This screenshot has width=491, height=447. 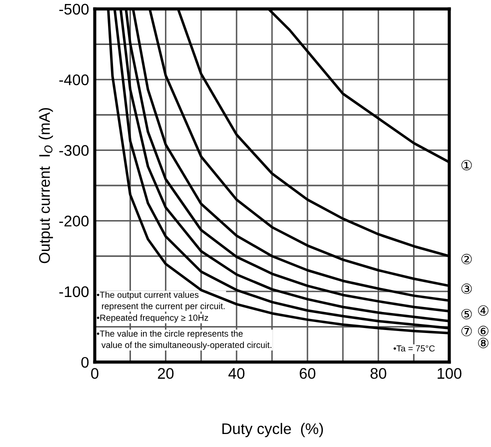 I want to click on y-tick-label: 0, so click(x=85, y=362).